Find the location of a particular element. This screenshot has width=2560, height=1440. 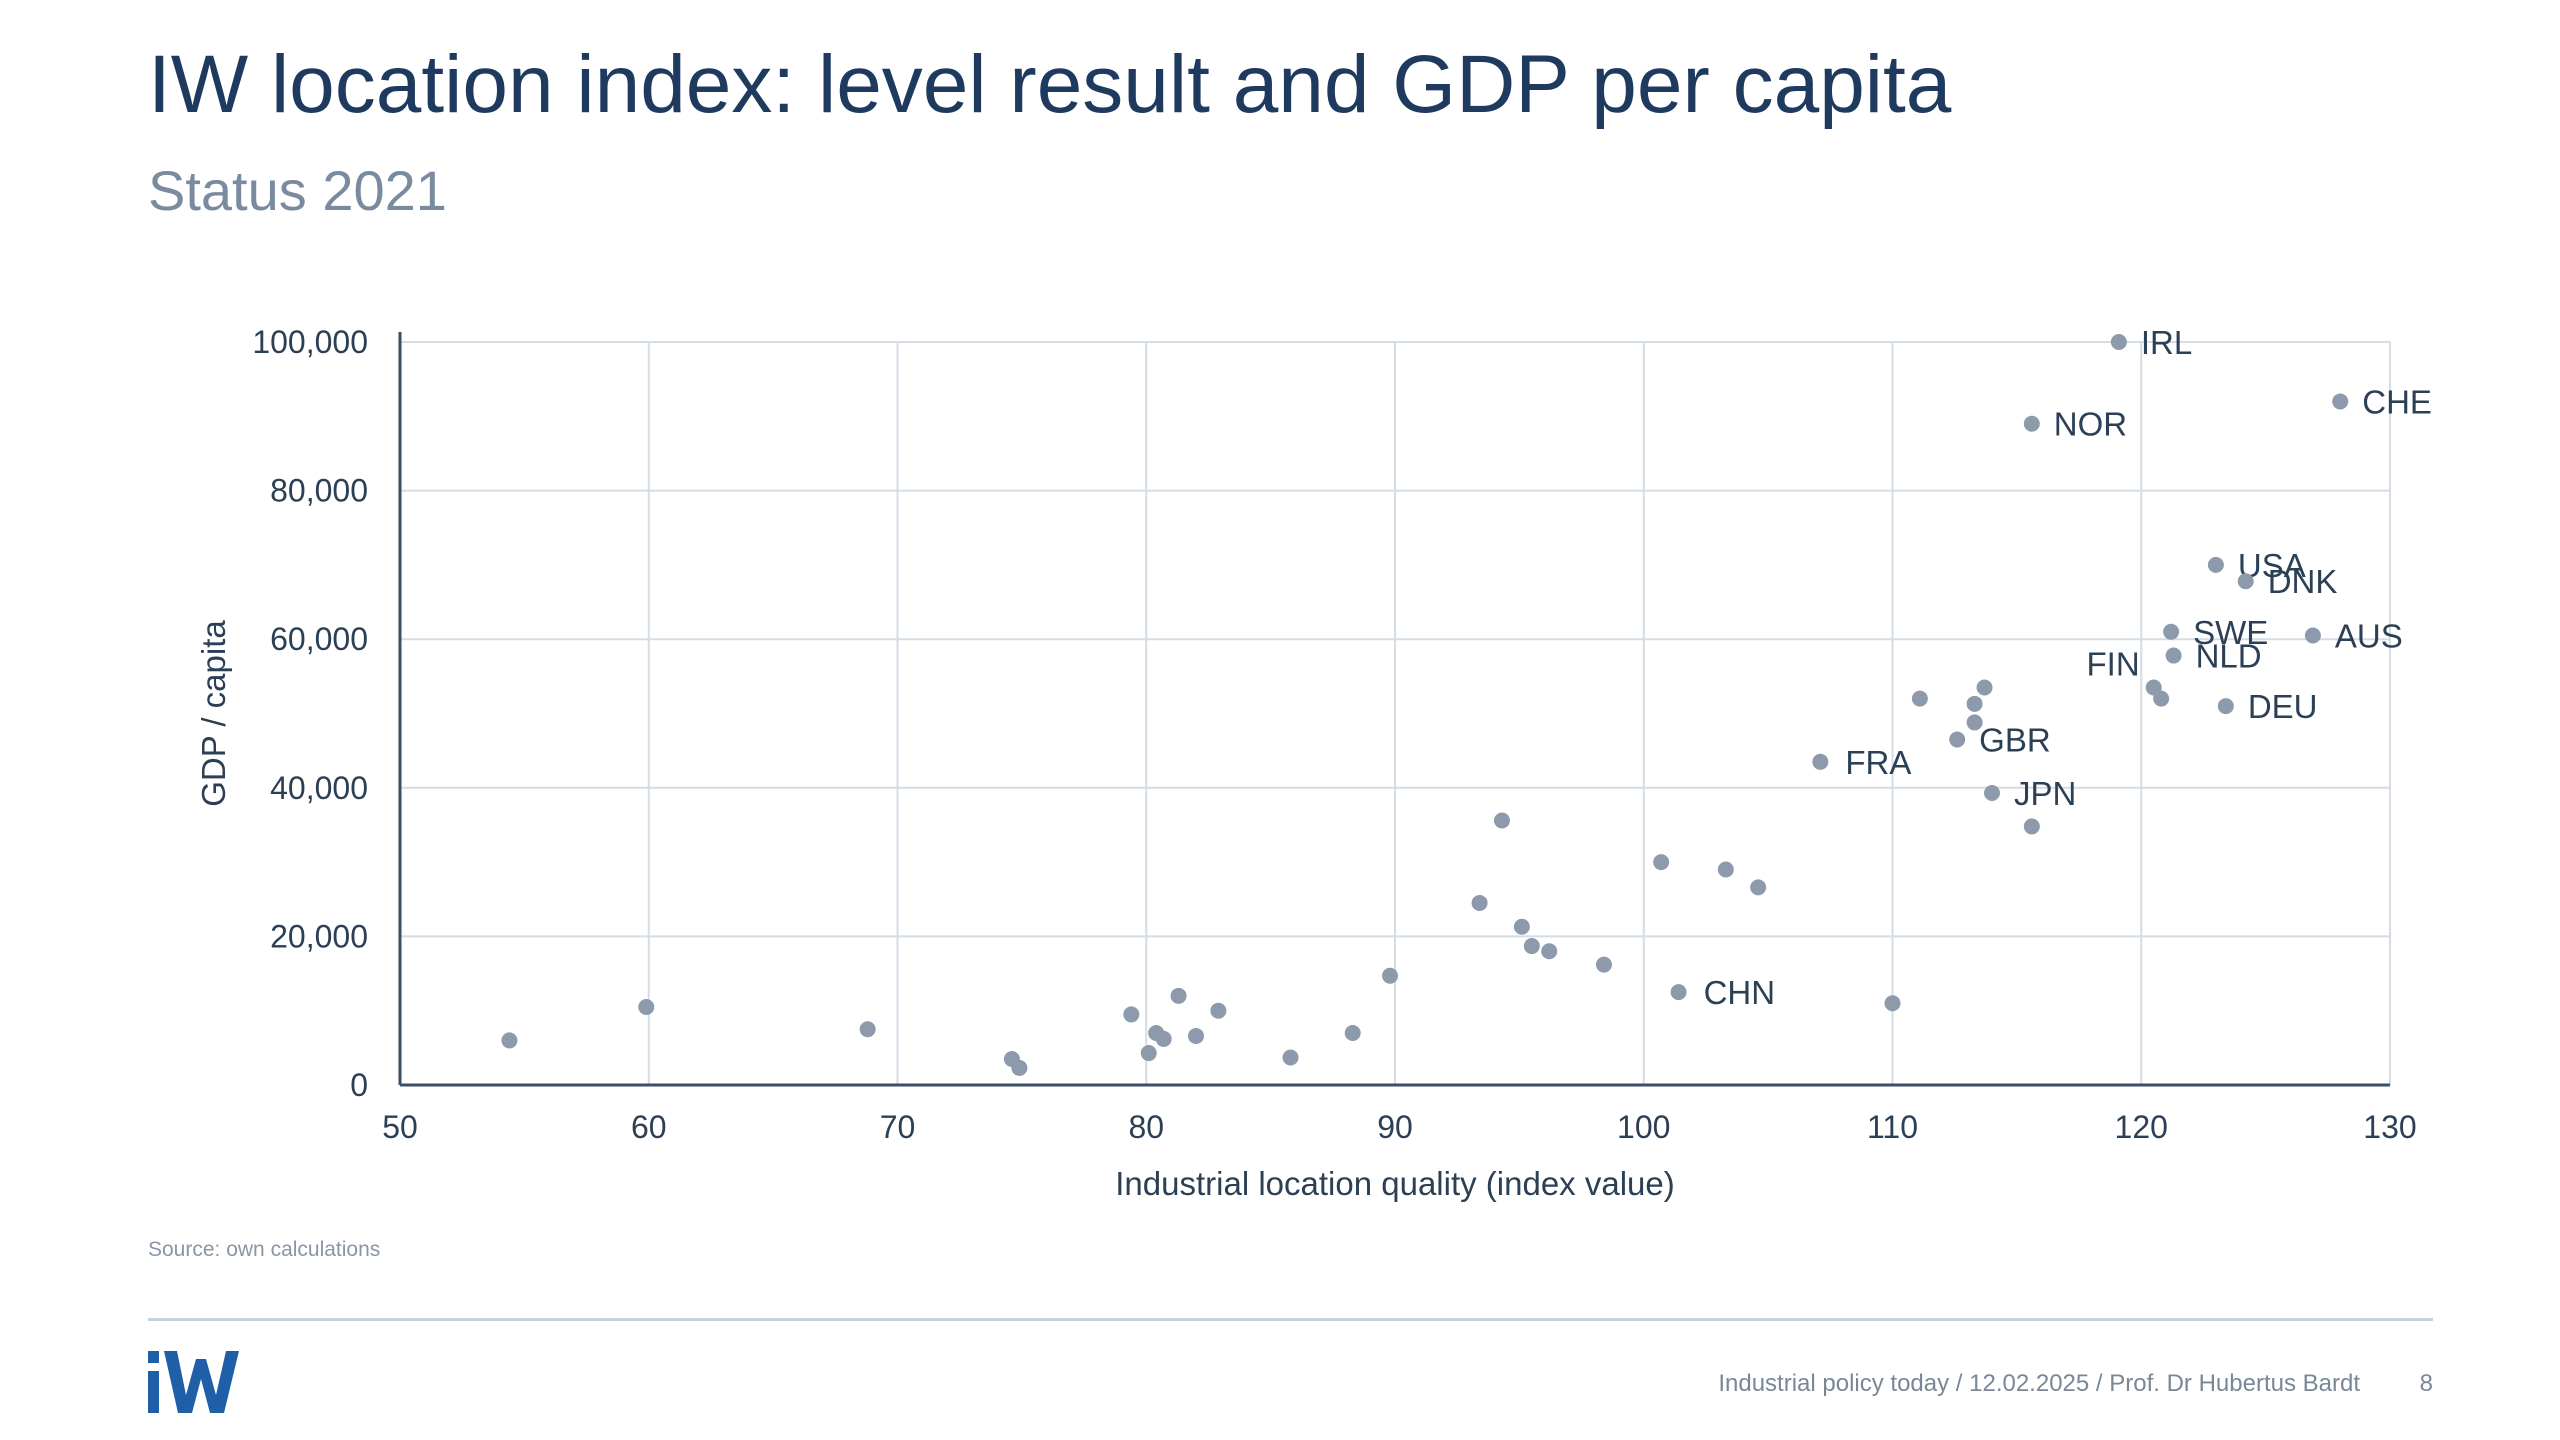

x-tick-label: 60 is located at coordinates (649, 1127).